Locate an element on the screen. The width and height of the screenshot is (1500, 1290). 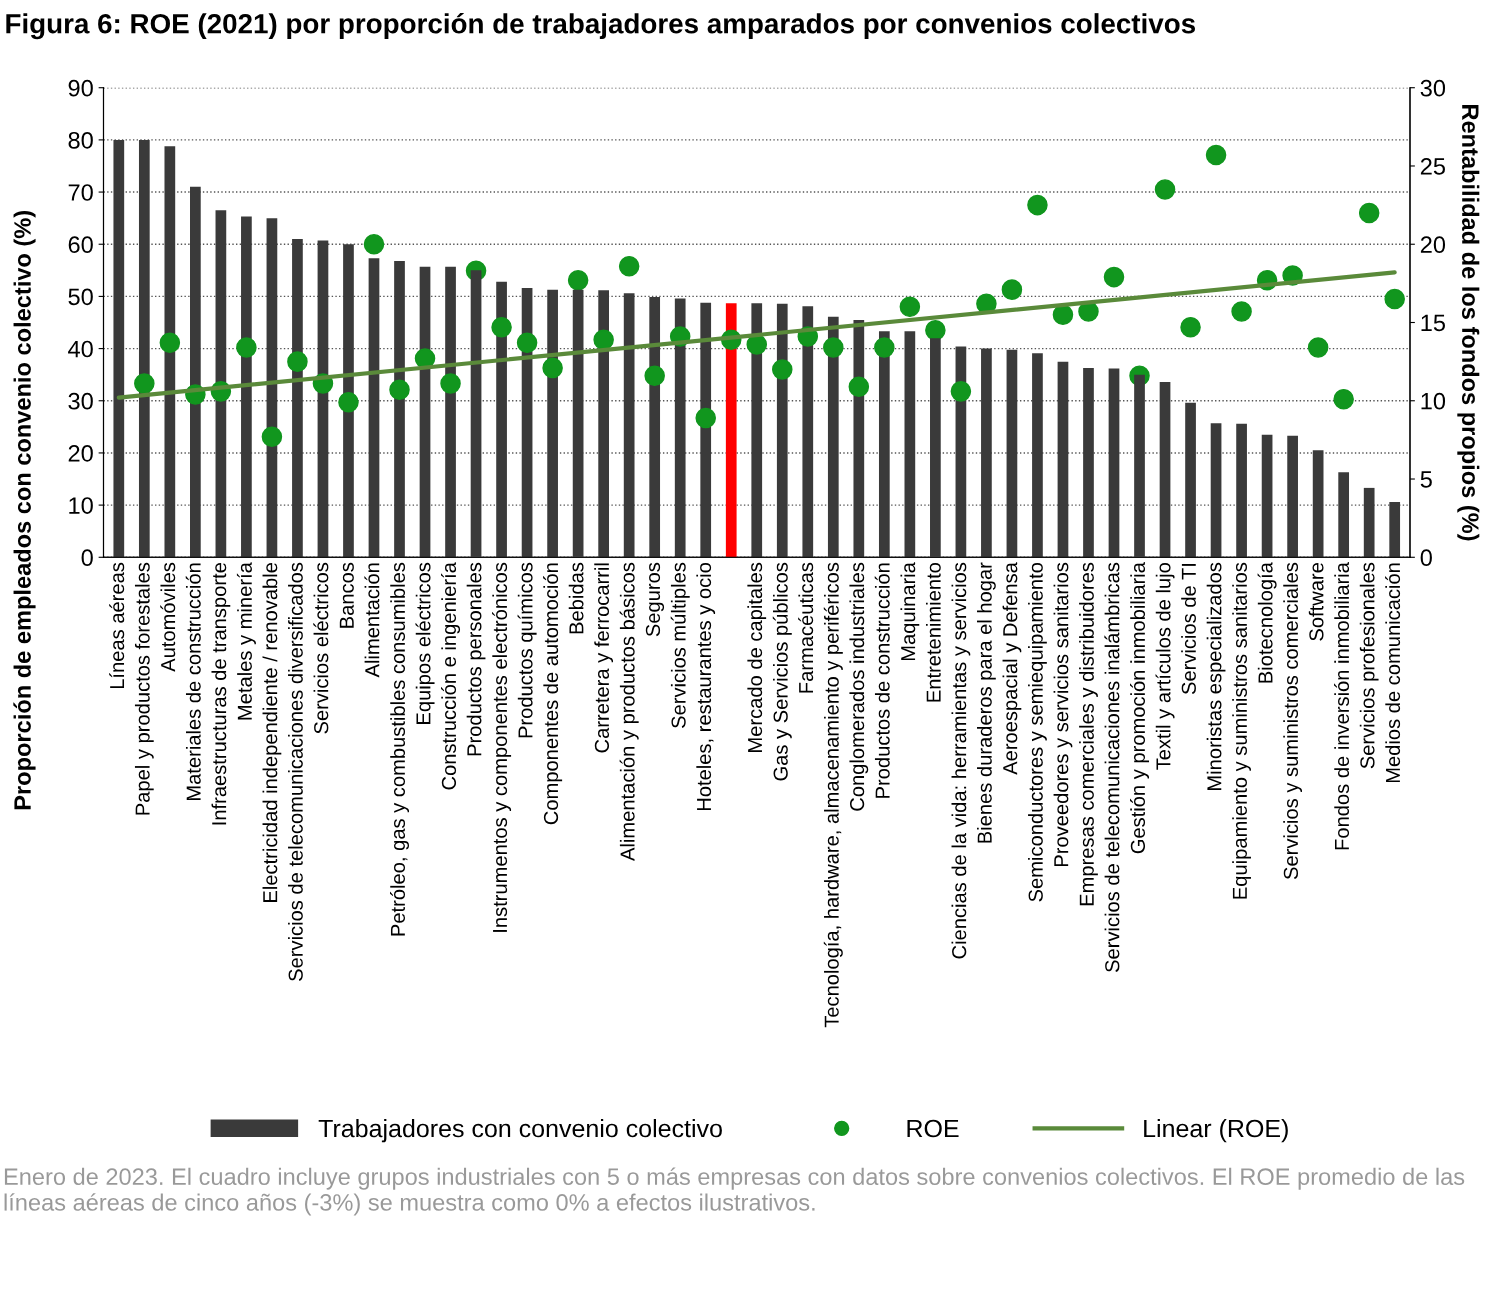
x-tick-label: Hoteles, restaurantes y ocio is located at coordinates (706, 686).